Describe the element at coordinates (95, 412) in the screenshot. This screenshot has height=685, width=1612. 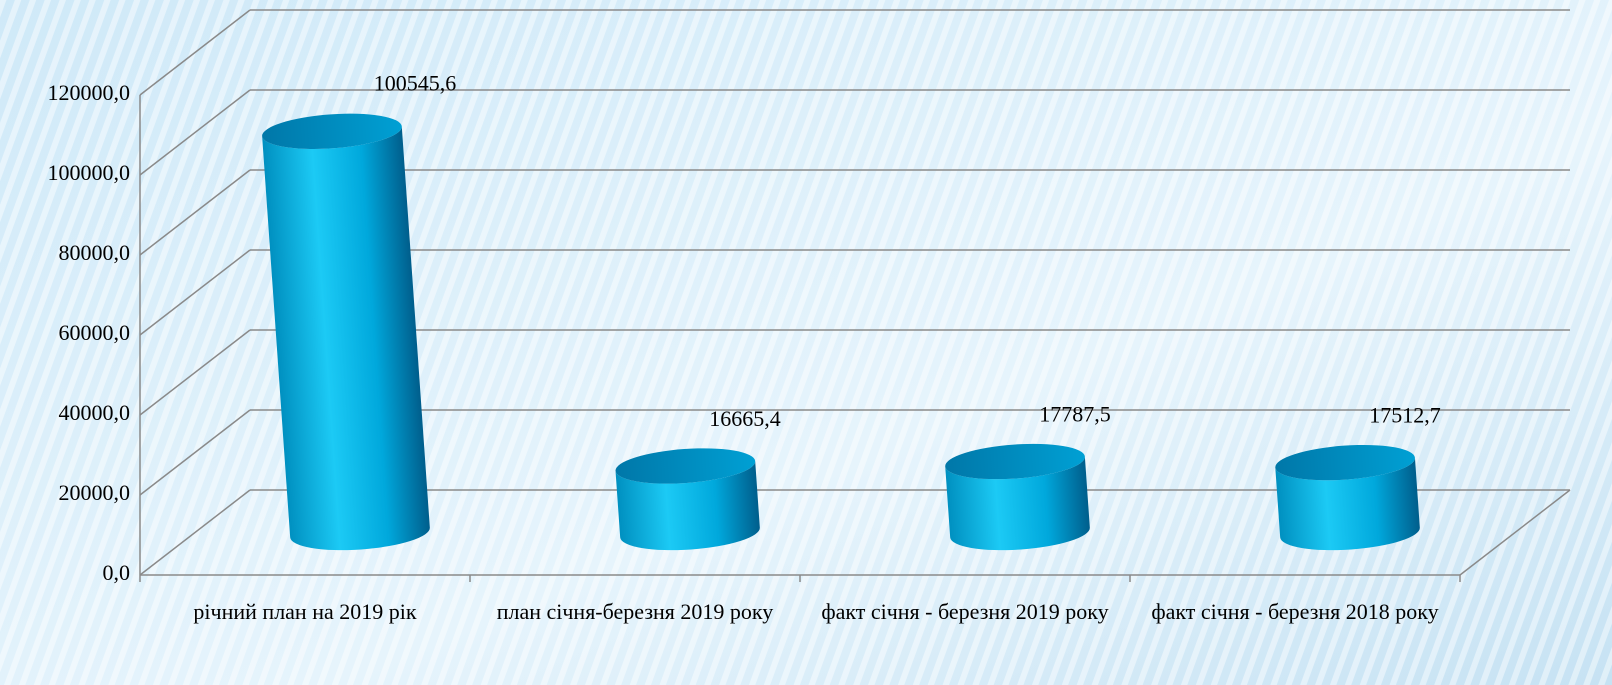
I see `y-tick-label: 40000,0` at that location.